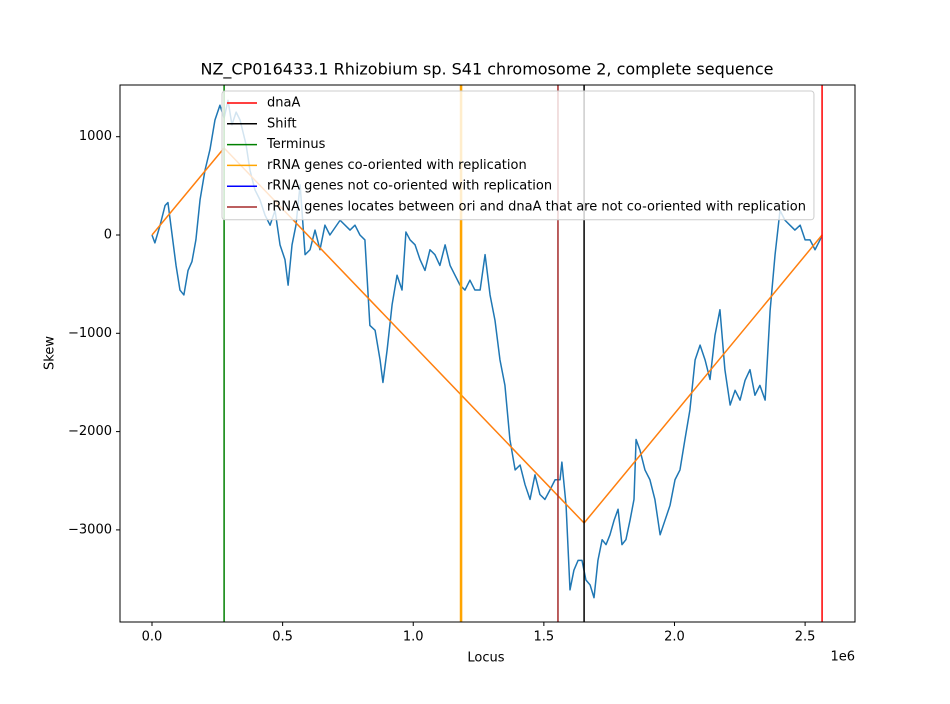  What do you see at coordinates (413, 637) in the screenshot?
I see `x-tick-label: 1.0` at bounding box center [413, 637].